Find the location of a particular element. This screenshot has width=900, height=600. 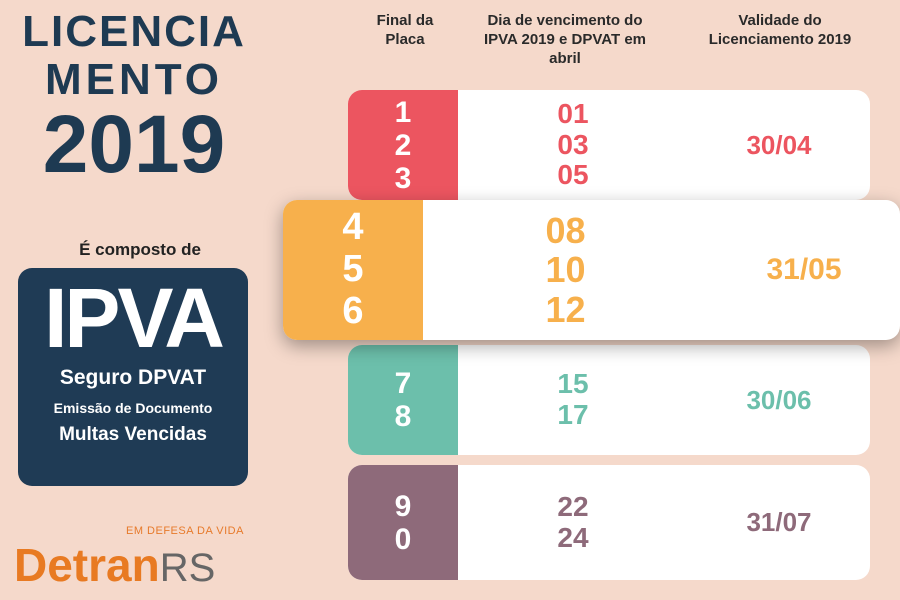

due-day: 17 is located at coordinates (573, 414).